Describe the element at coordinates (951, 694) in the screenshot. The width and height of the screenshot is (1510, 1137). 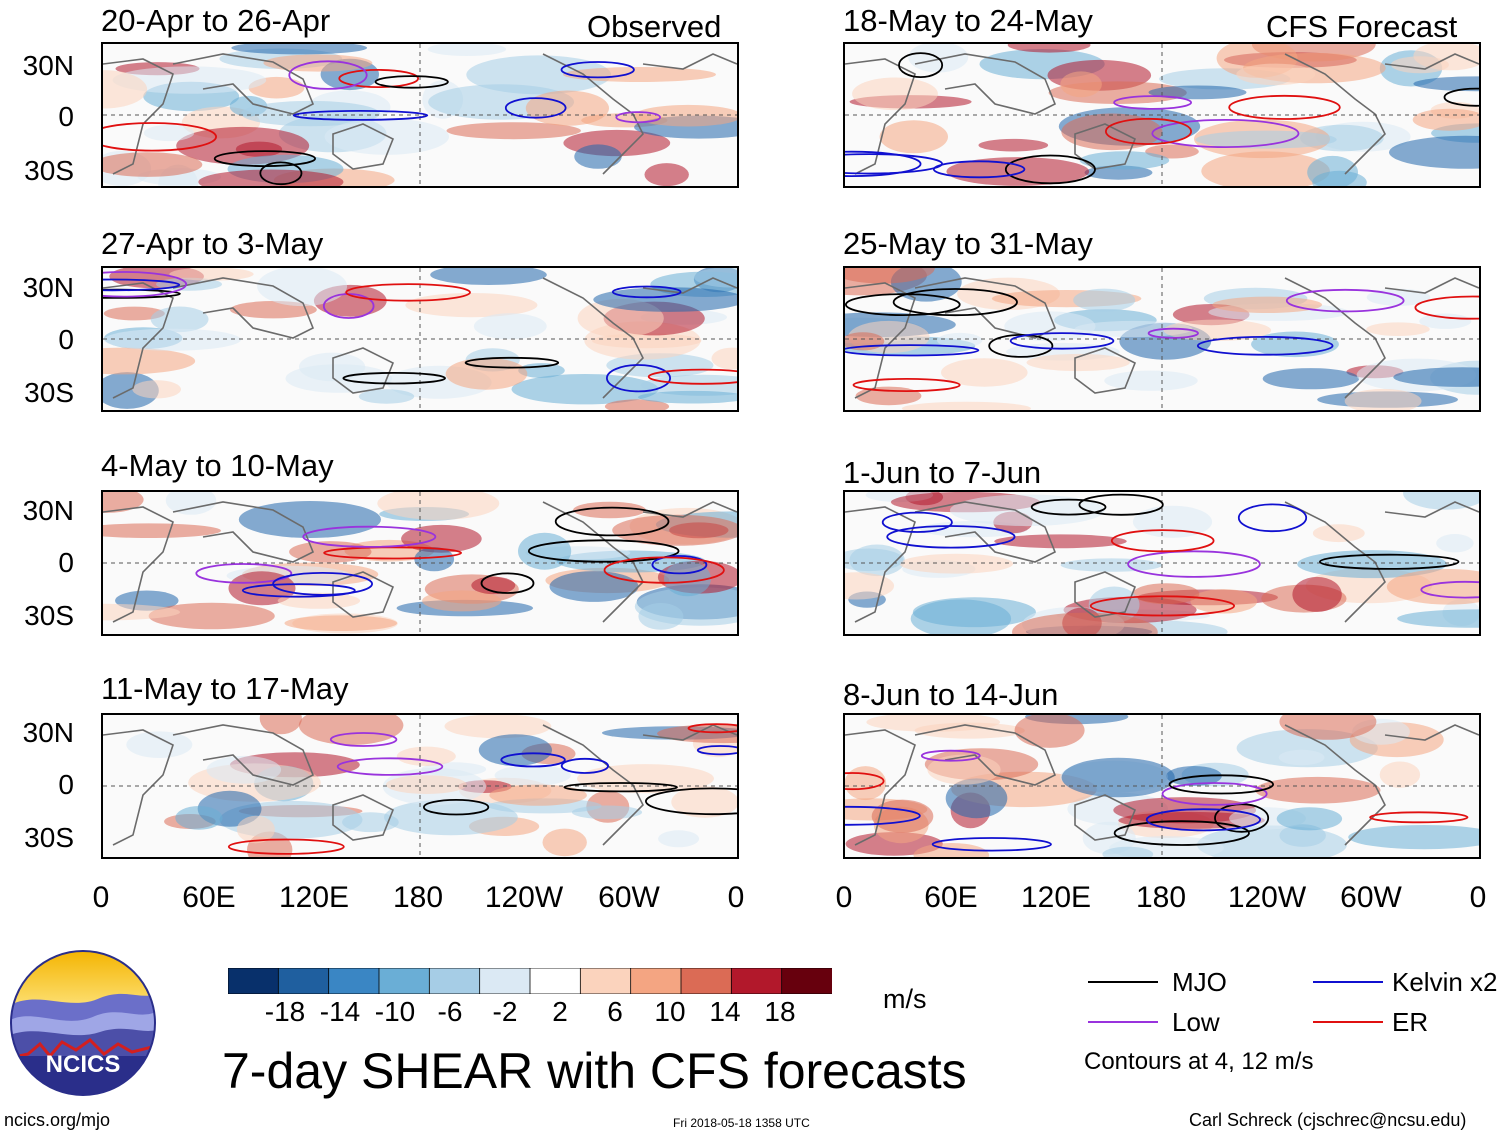
I see `panel-title: 8-Jun to 14-Jun` at that location.